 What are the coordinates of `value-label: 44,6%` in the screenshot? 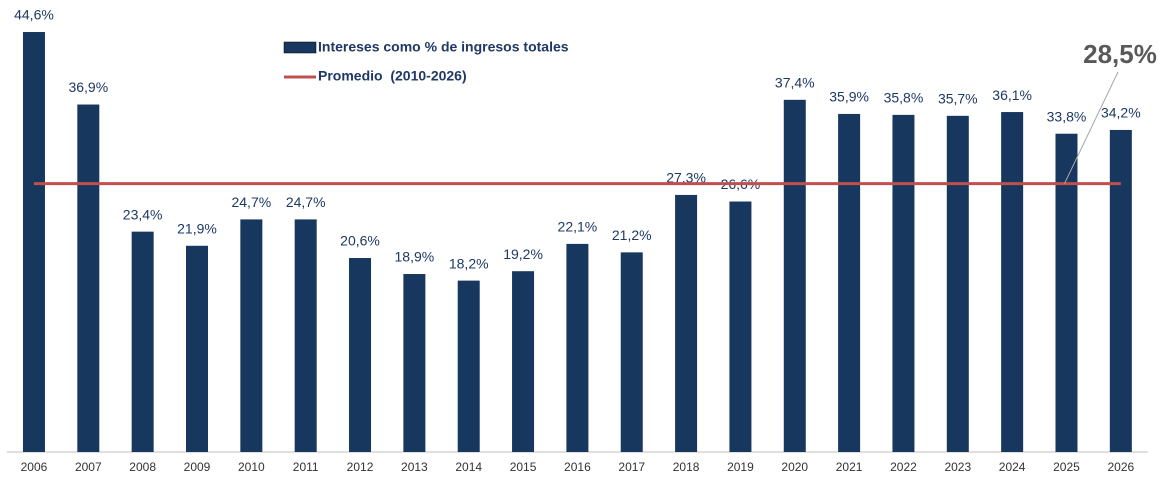 It's located at (34, 15).